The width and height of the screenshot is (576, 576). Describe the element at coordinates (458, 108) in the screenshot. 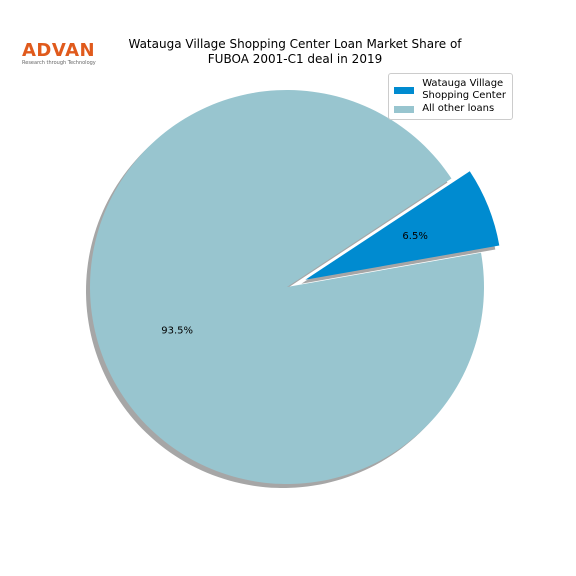

I see `legend-label: All other loans` at that location.